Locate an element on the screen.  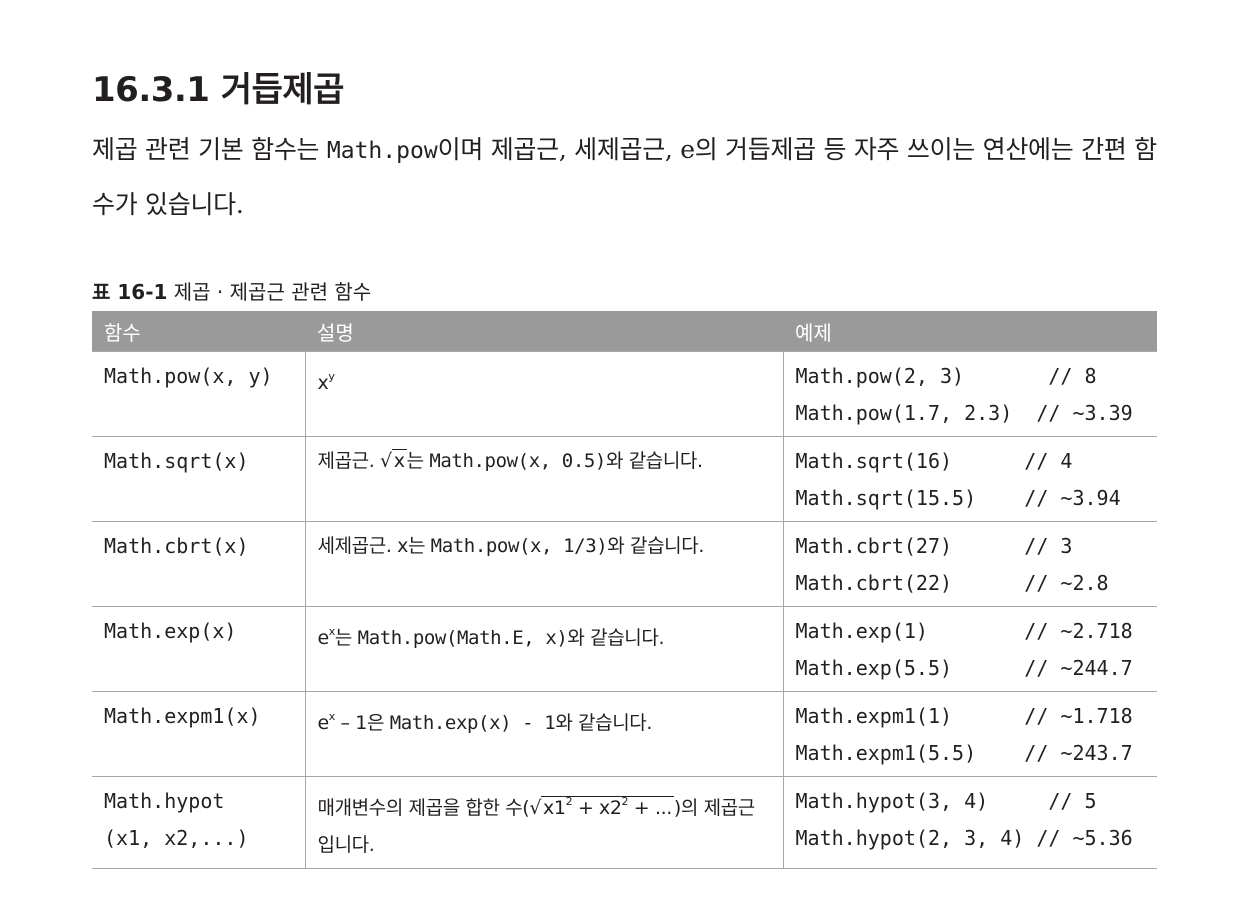
function-cell: Math.hypot (x1, x2,...) is located at coordinates (198, 822).